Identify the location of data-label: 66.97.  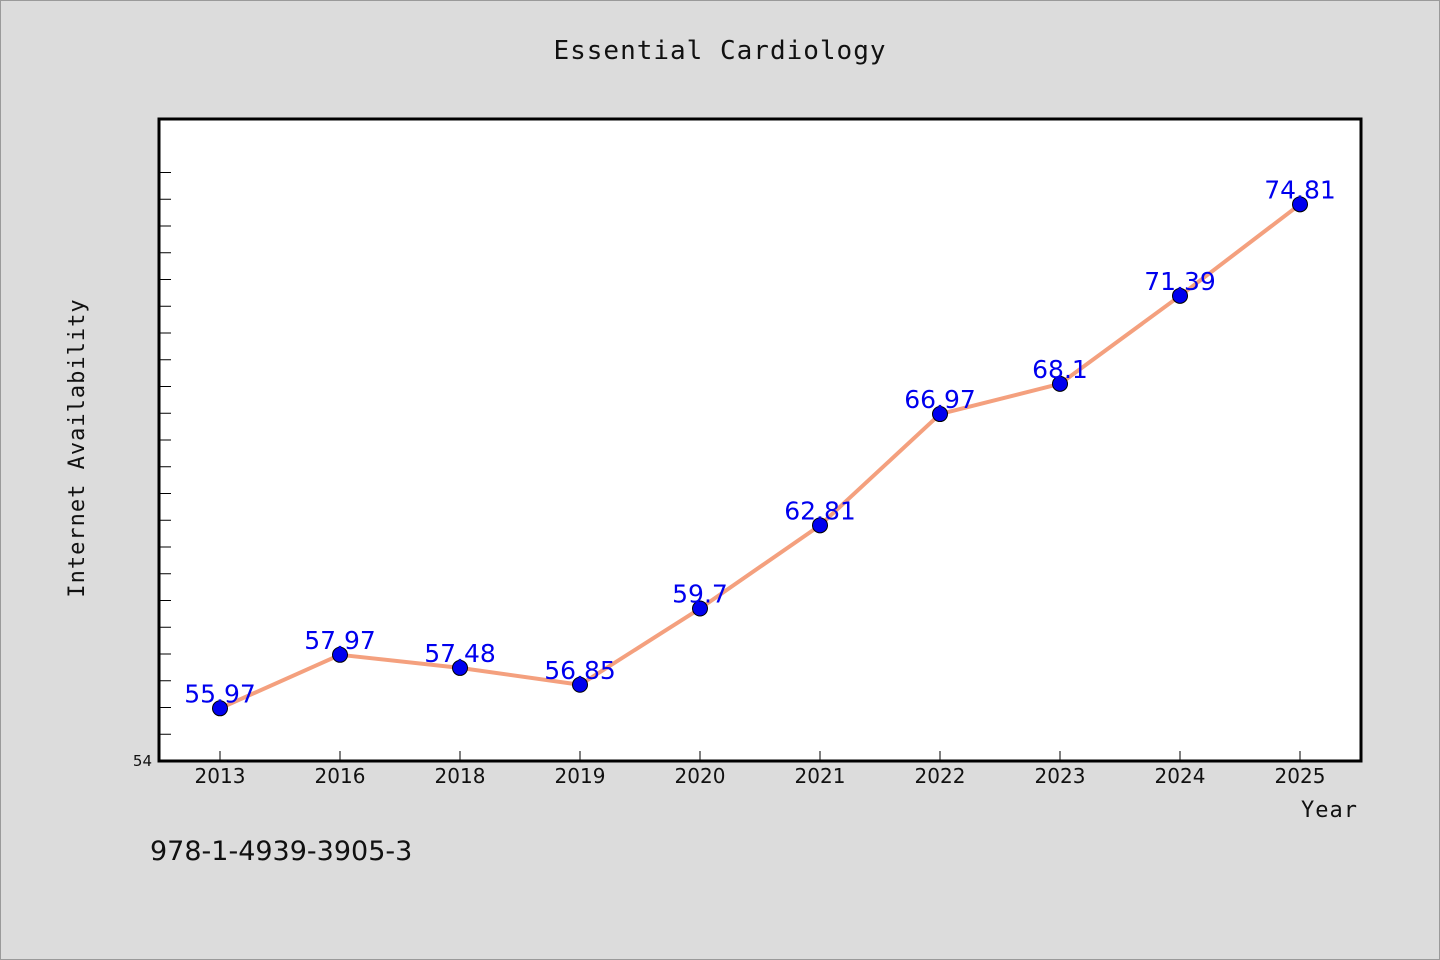
(940, 399).